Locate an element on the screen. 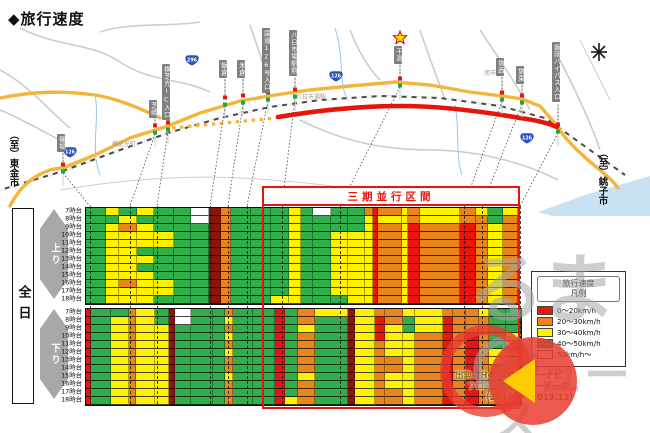  city-label: 八日市場駅 is located at coordinates (311, 97).